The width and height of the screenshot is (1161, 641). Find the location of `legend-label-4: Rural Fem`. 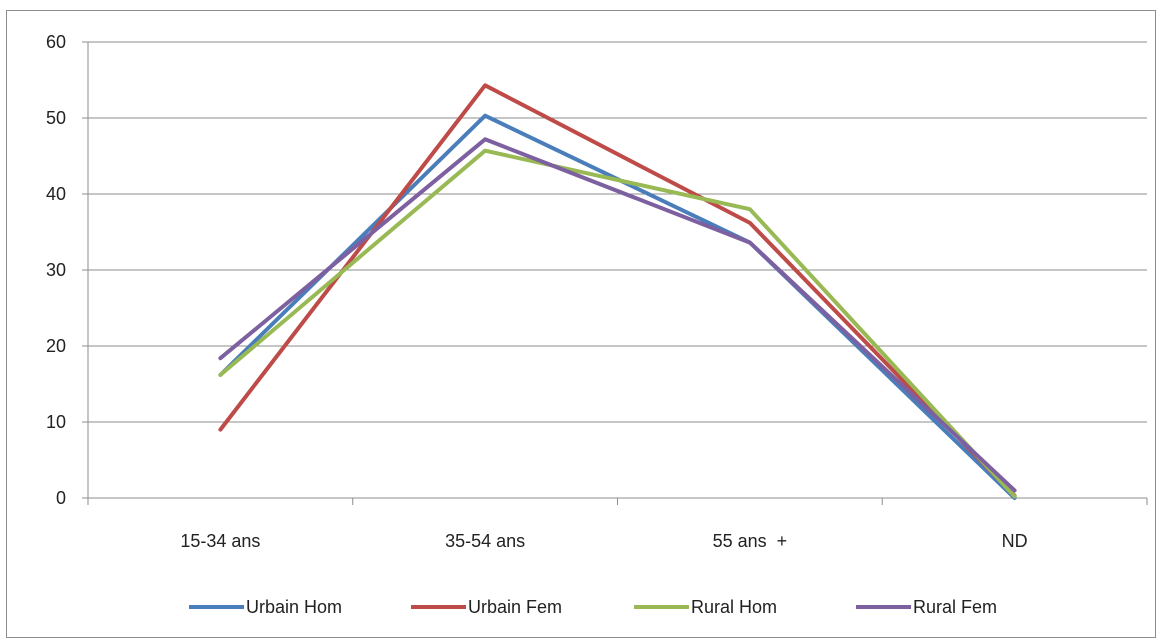

legend-label-4: Rural Fem is located at coordinates (955, 607).